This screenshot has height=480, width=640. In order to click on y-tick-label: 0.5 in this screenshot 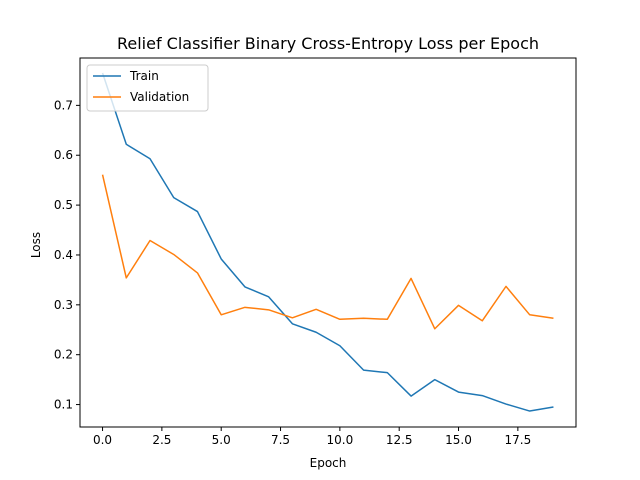, I will do `click(63, 205)`.